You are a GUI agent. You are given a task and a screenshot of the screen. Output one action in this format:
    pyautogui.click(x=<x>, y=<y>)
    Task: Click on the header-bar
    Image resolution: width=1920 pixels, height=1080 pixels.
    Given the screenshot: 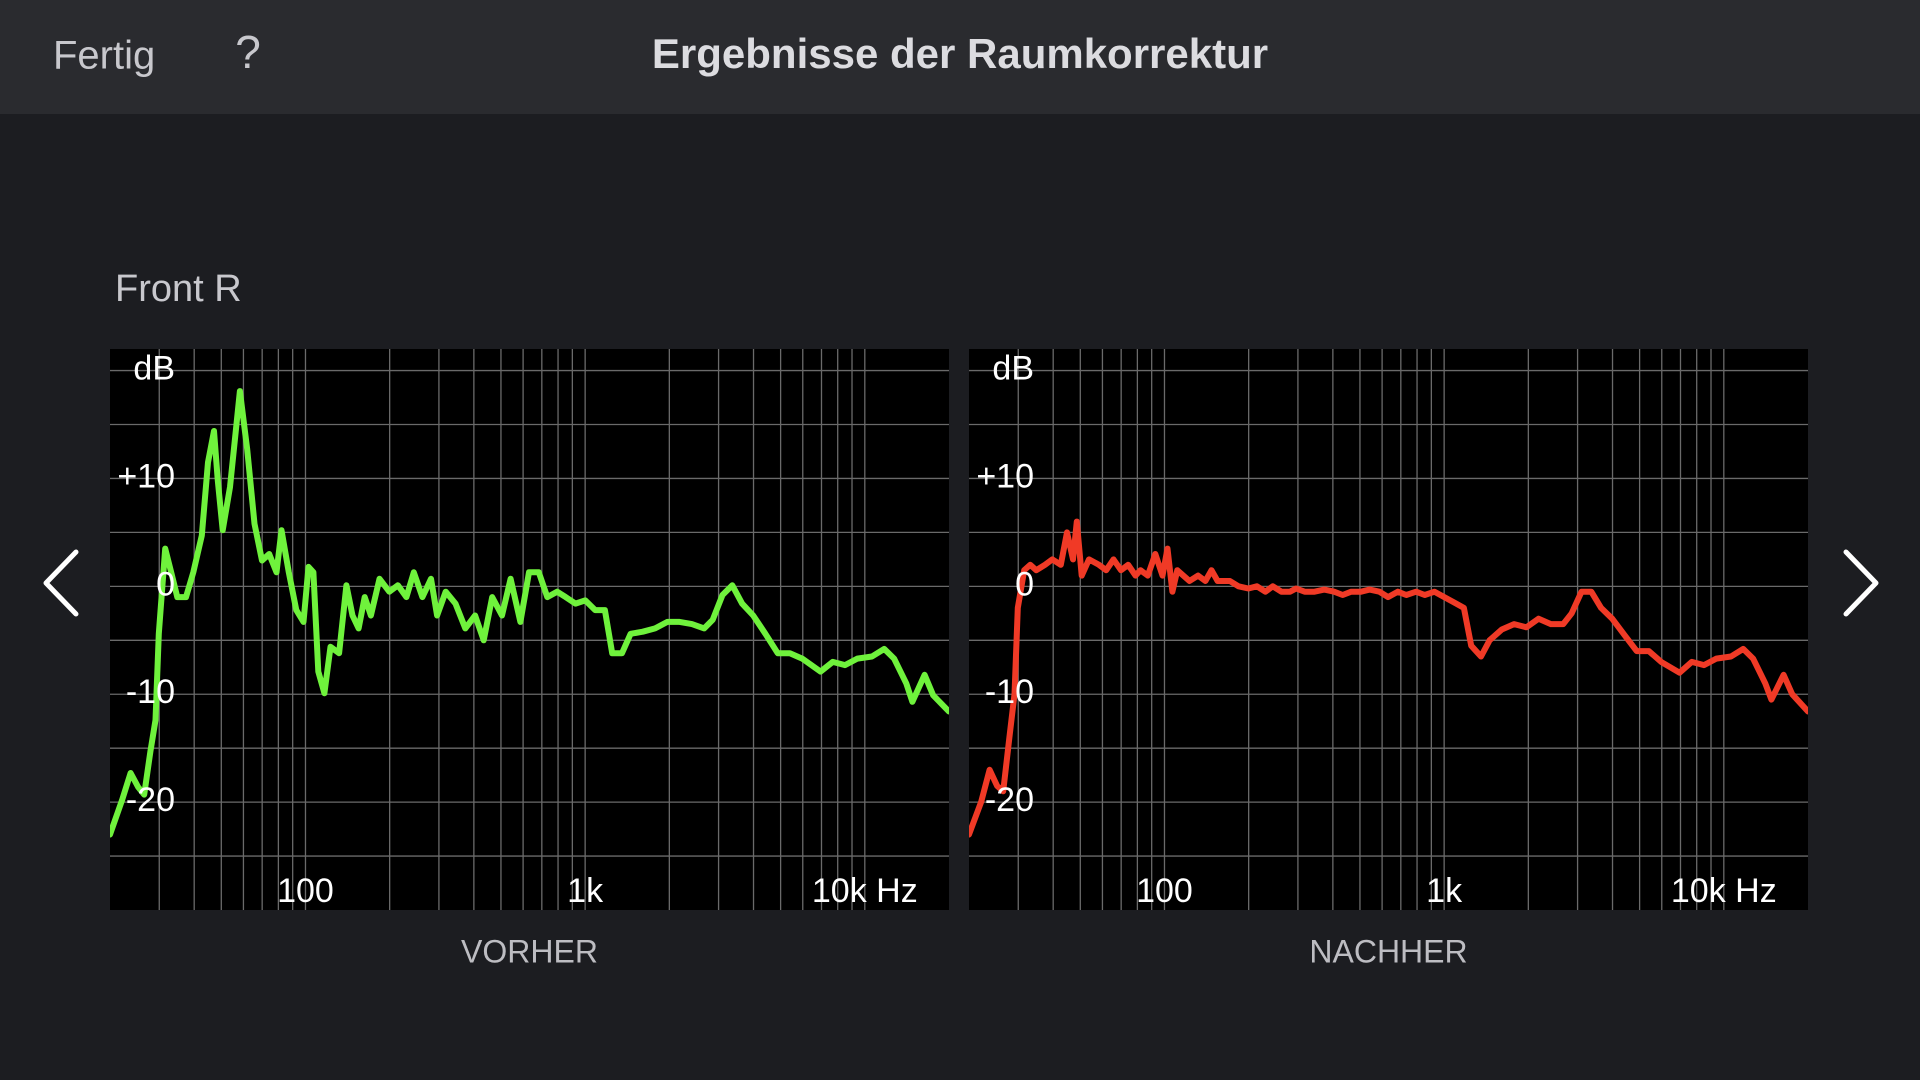 What is the action you would take?
    pyautogui.click(x=960, y=57)
    